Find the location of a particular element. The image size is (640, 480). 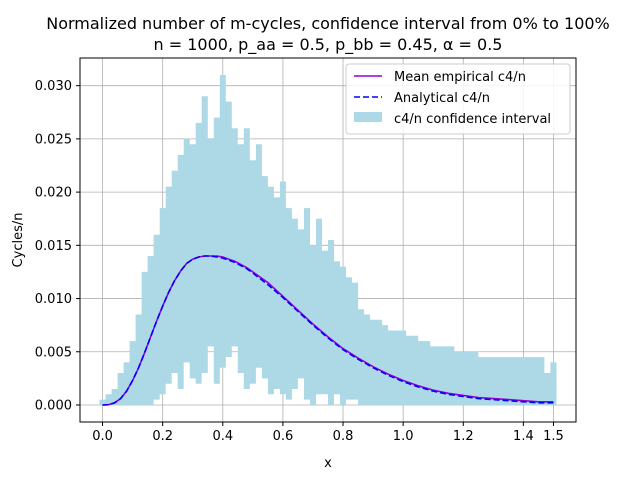

legend-box is located at coordinates (458, 99).